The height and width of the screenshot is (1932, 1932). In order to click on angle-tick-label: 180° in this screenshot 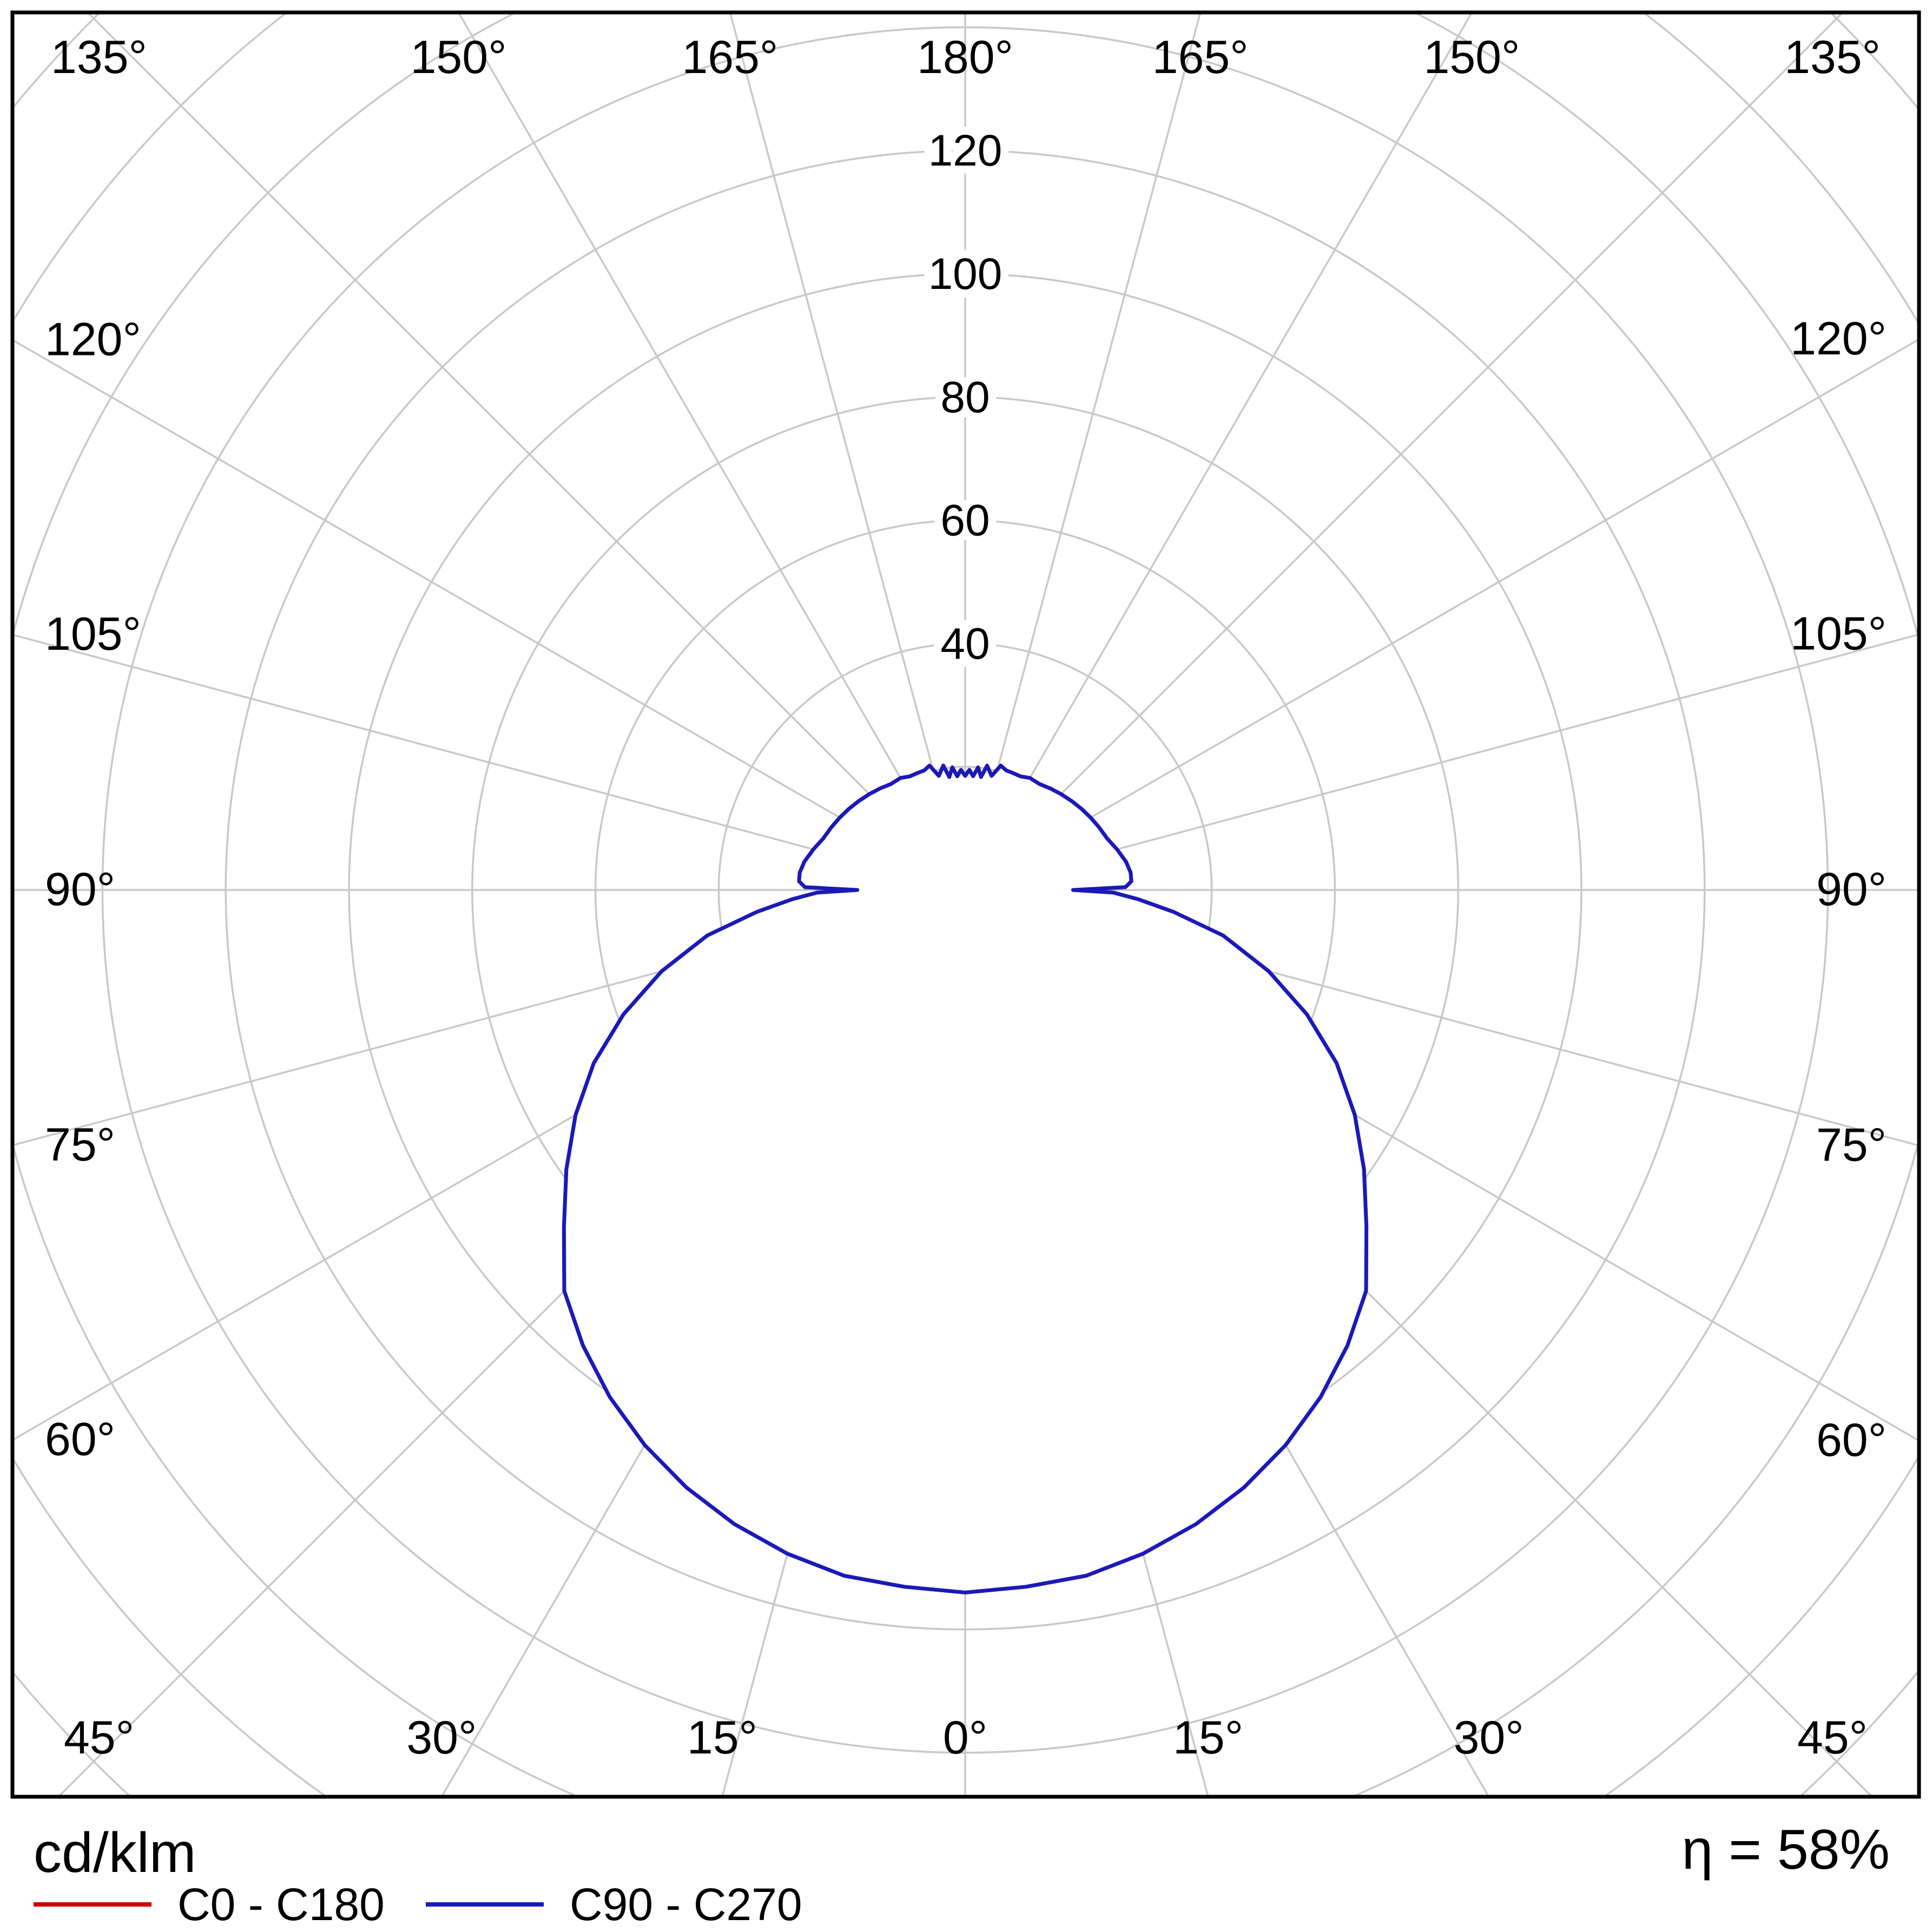, I will do `click(965, 57)`.